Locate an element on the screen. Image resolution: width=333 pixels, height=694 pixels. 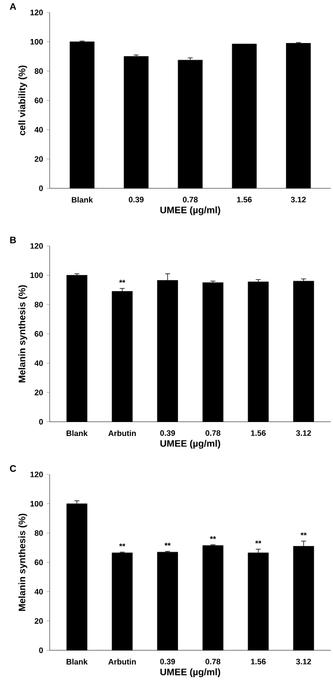
chart-title: A is located at coordinates (13, 6).